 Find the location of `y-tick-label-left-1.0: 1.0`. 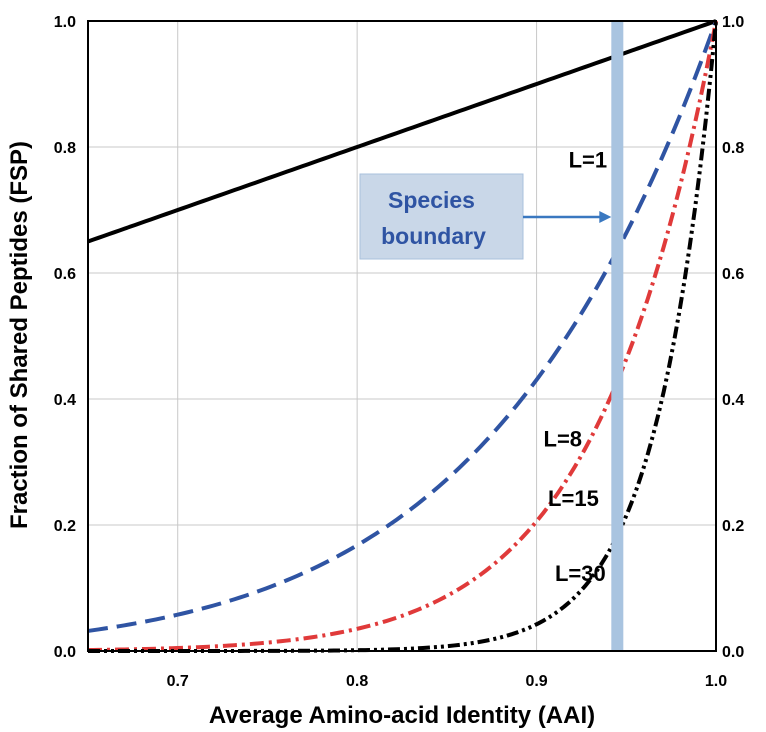

y-tick-label-left-1.0: 1.0 is located at coordinates (65, 22).